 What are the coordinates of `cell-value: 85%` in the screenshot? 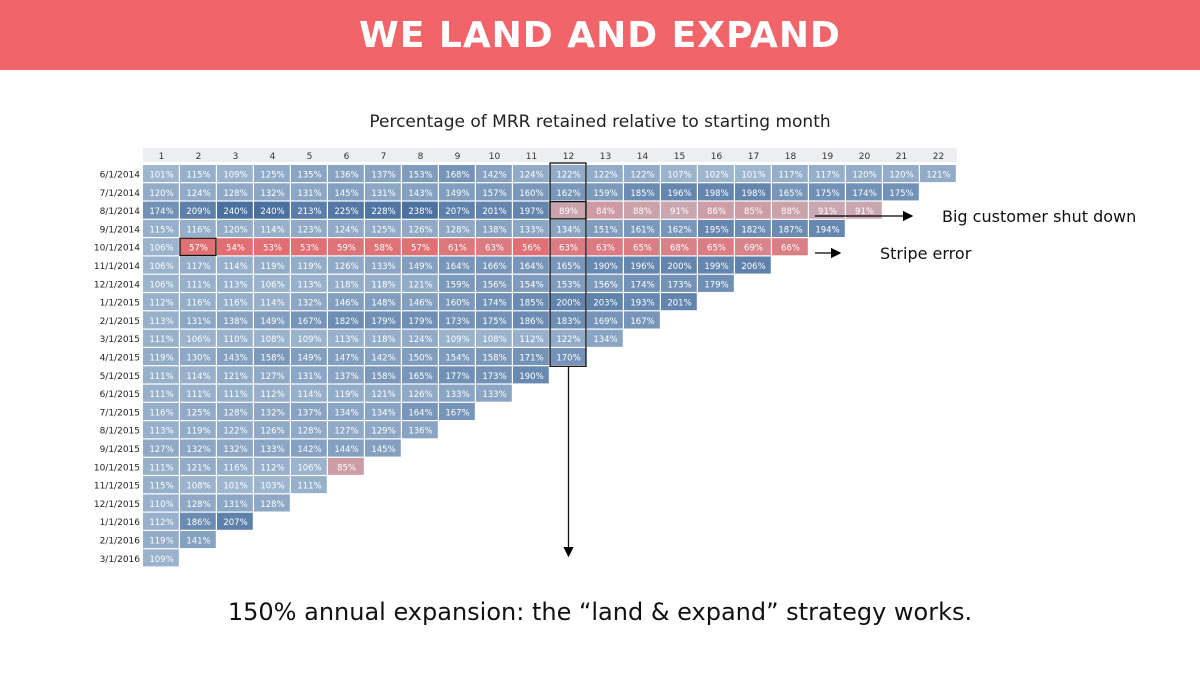 It's located at (753, 212).